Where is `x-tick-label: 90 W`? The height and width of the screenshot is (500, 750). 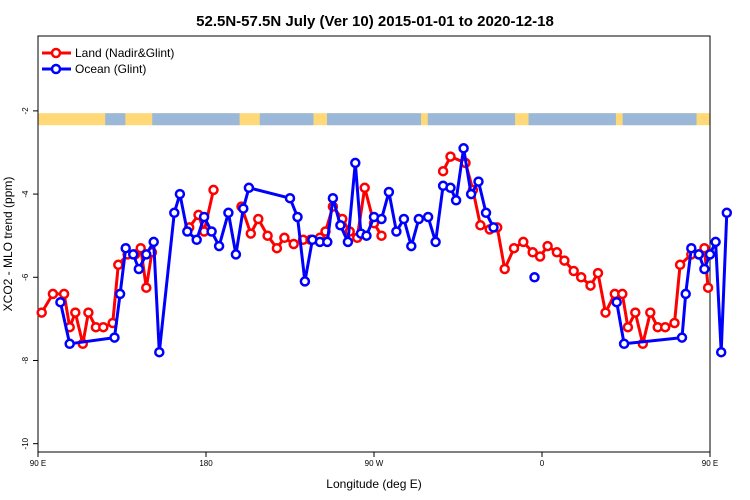
x-tick-label: 90 W is located at coordinates (374, 463).